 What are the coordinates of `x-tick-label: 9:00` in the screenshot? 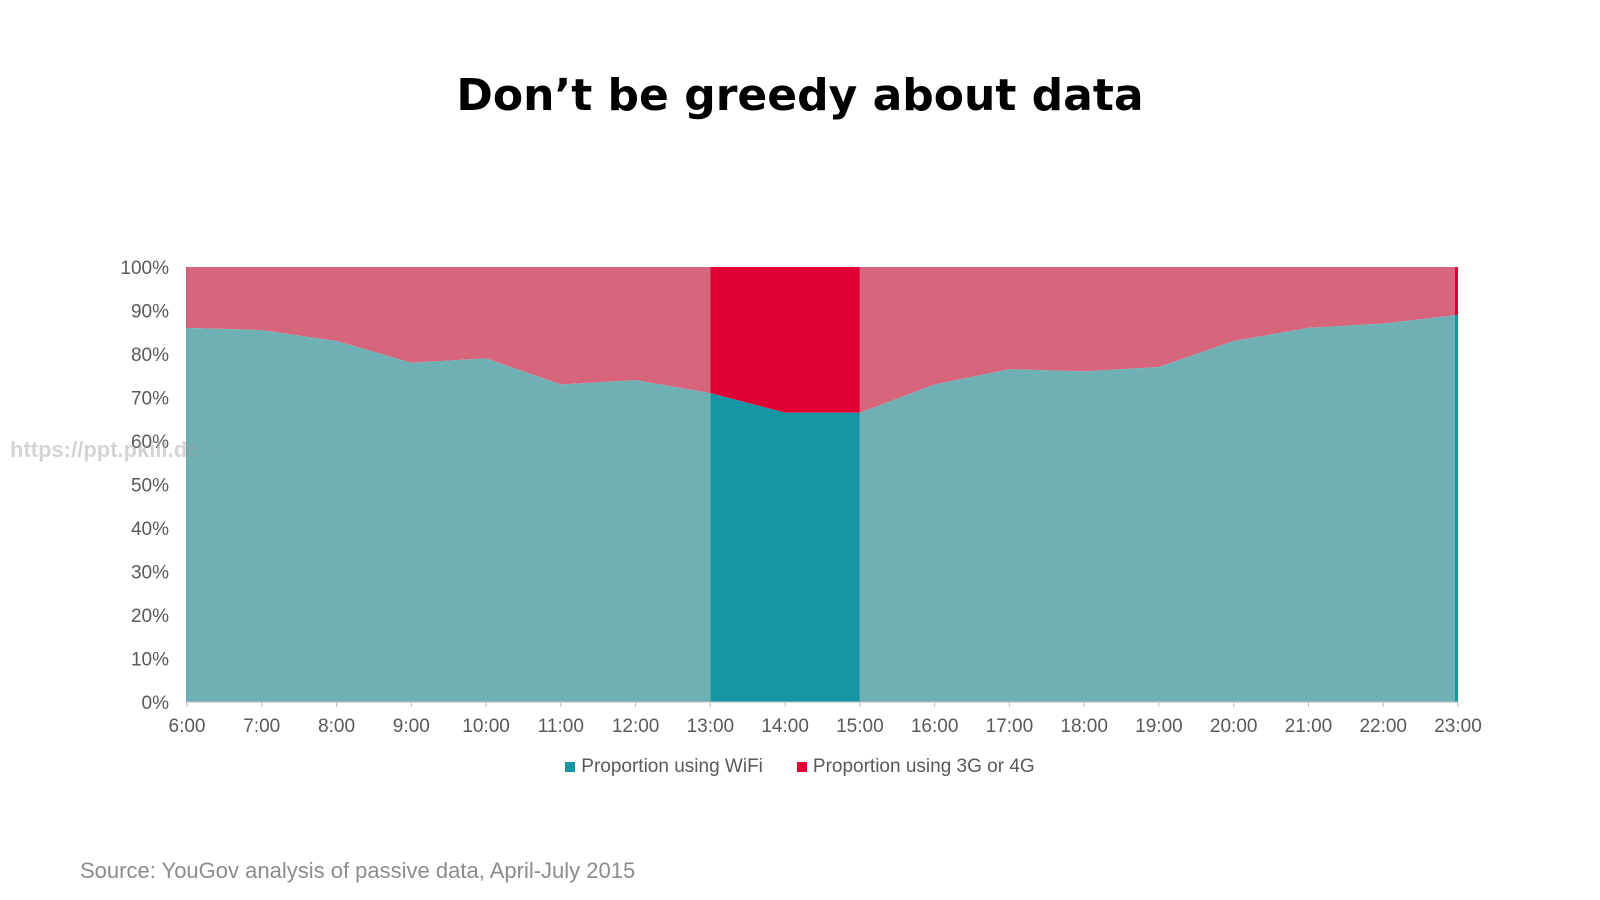 It's located at (411, 726).